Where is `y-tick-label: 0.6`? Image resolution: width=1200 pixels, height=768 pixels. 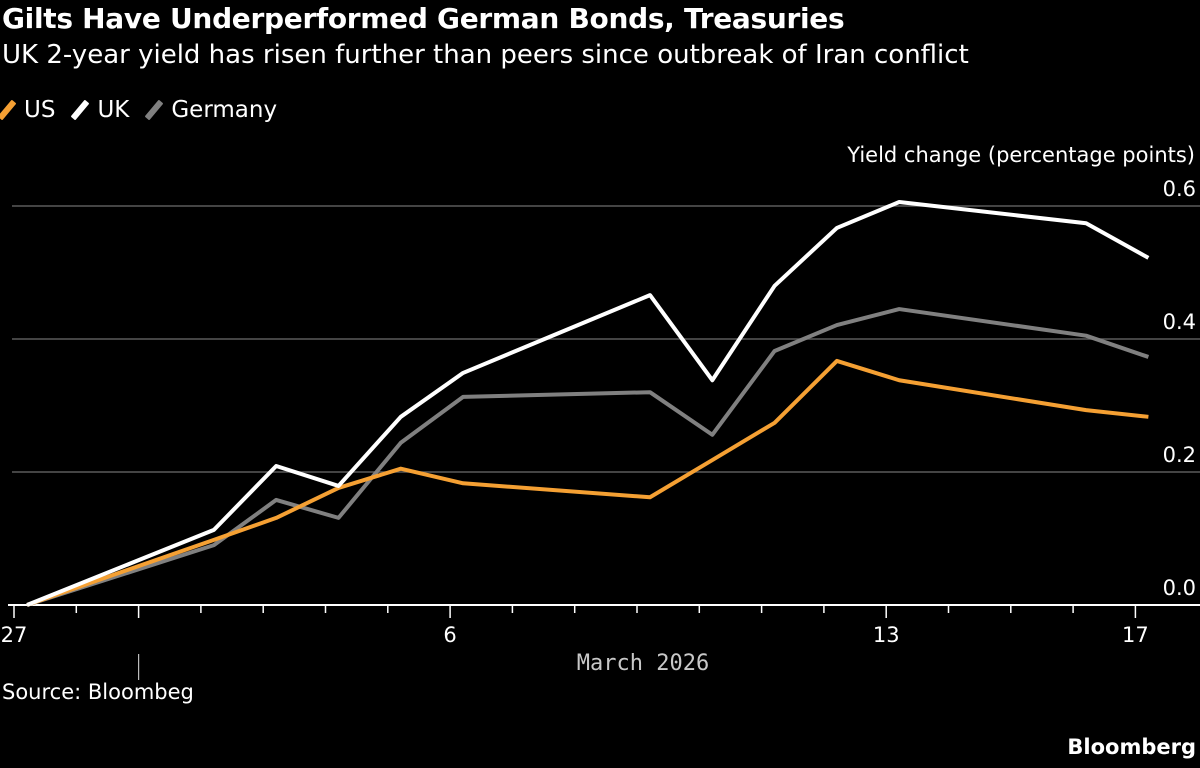
y-tick-label: 0.6 is located at coordinates (1179, 189).